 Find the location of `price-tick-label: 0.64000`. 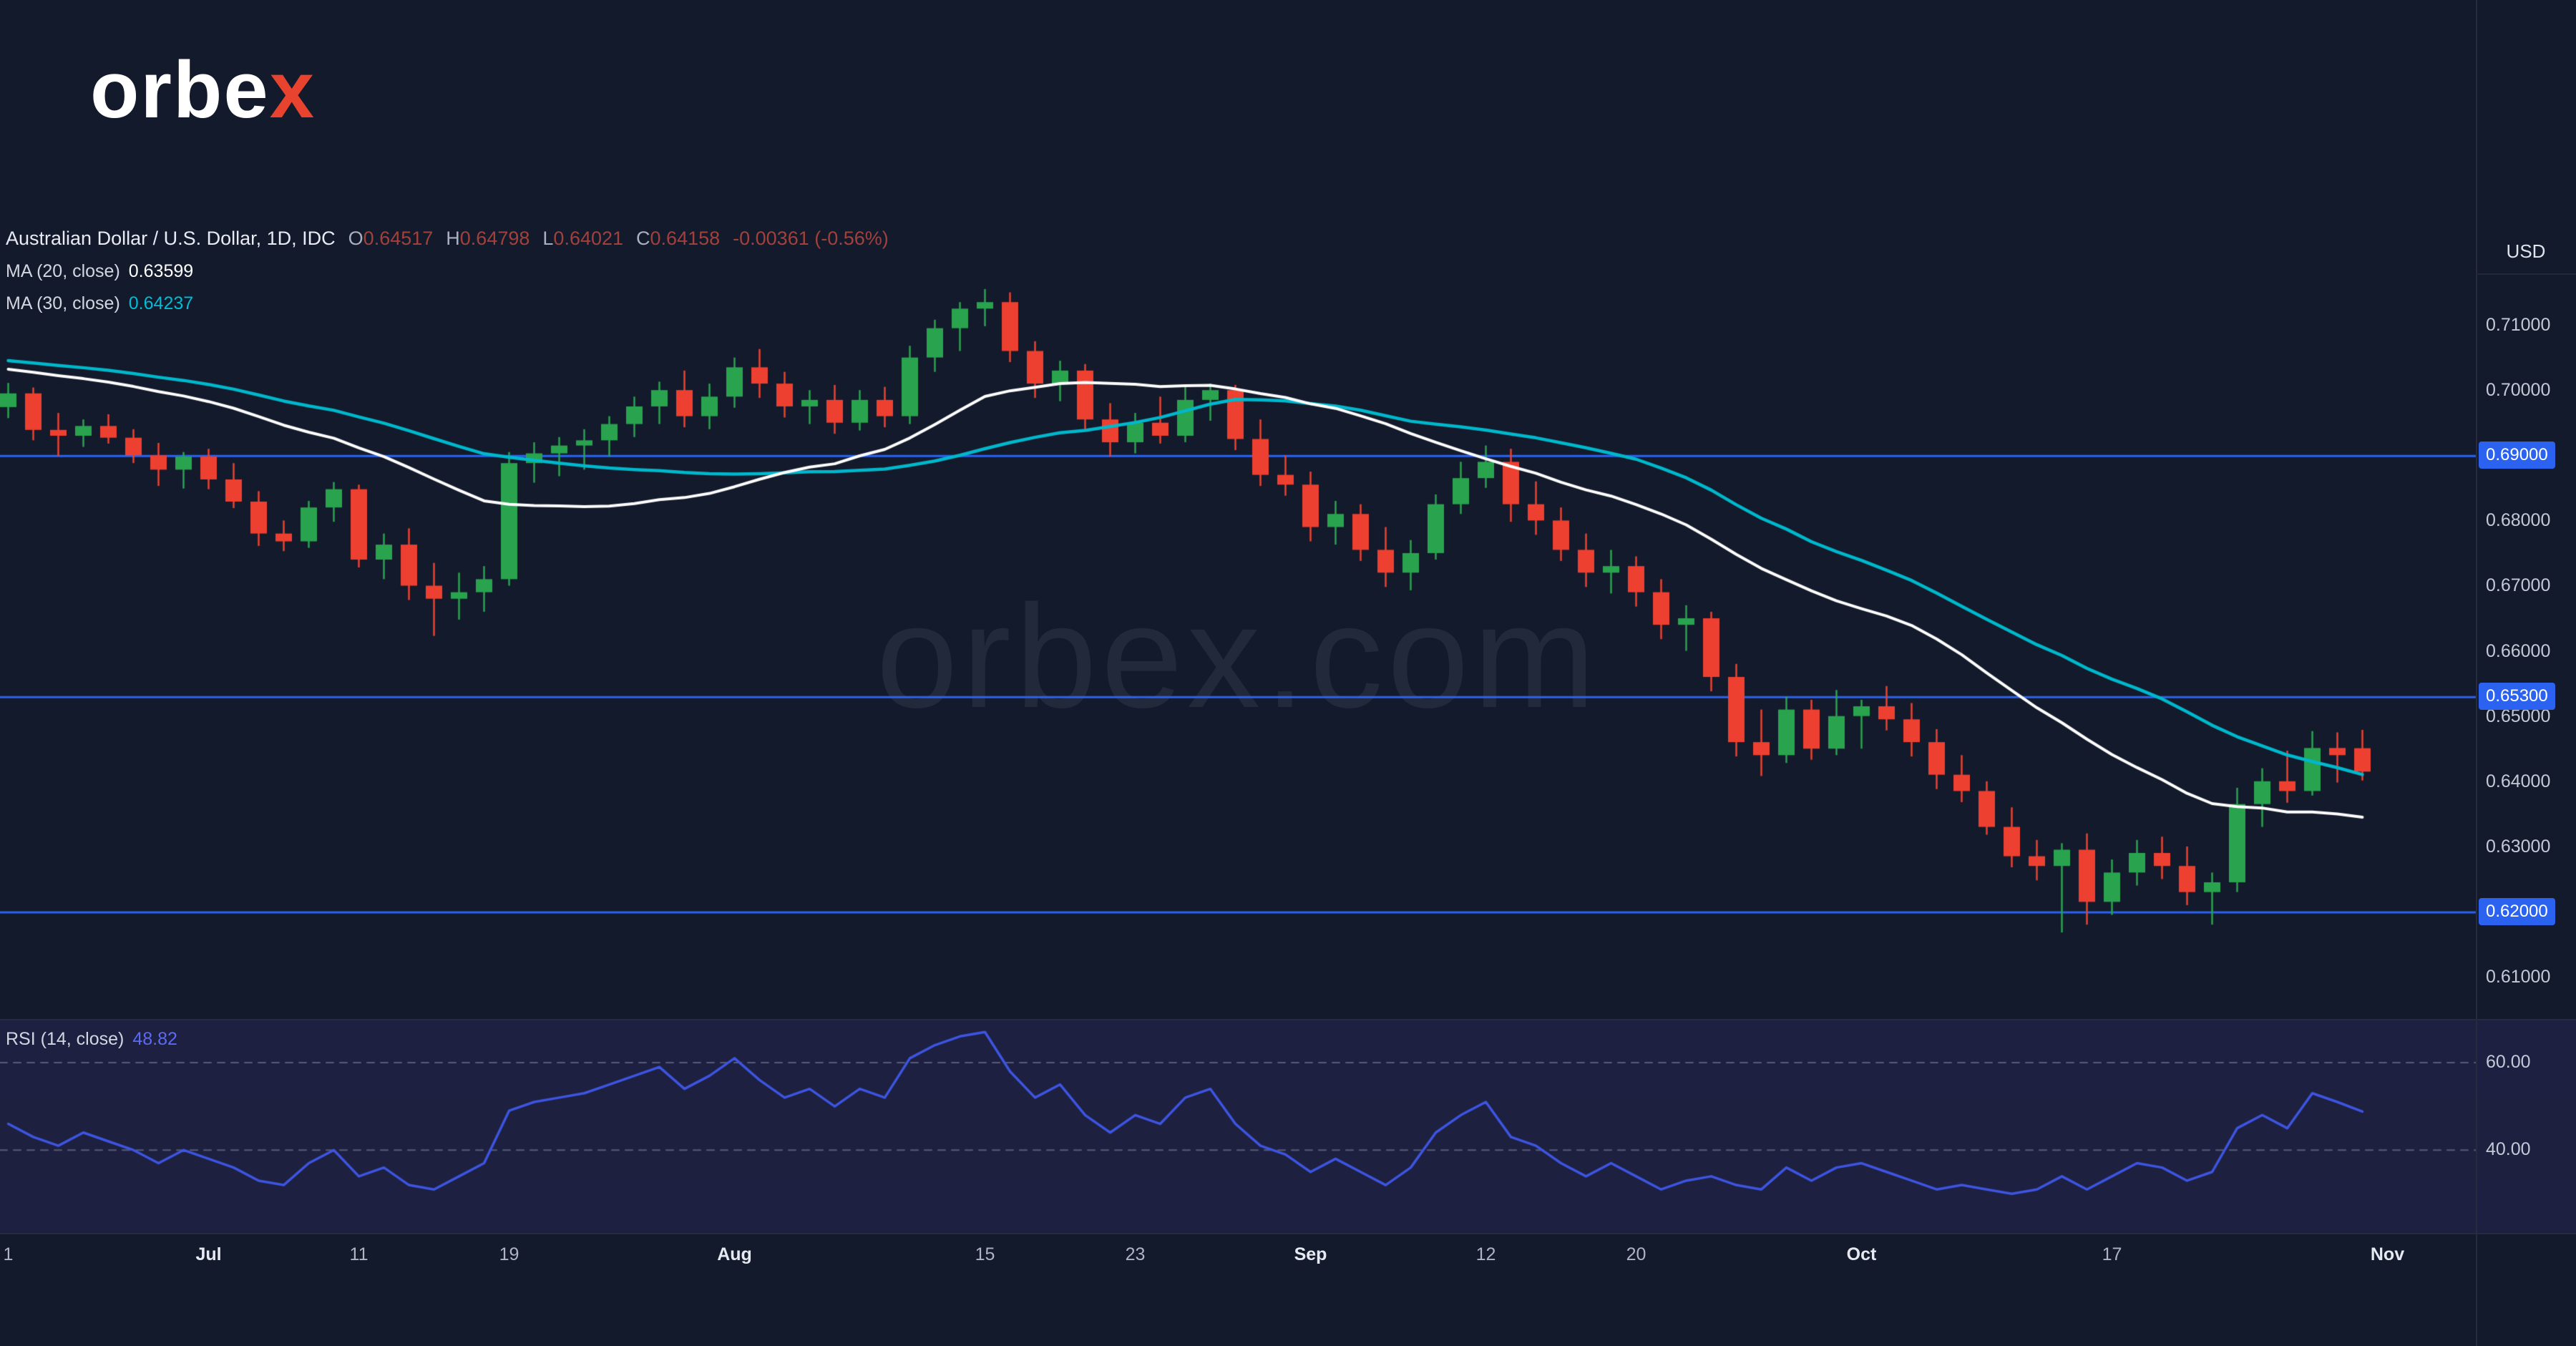

price-tick-label: 0.64000 is located at coordinates (2518, 781).